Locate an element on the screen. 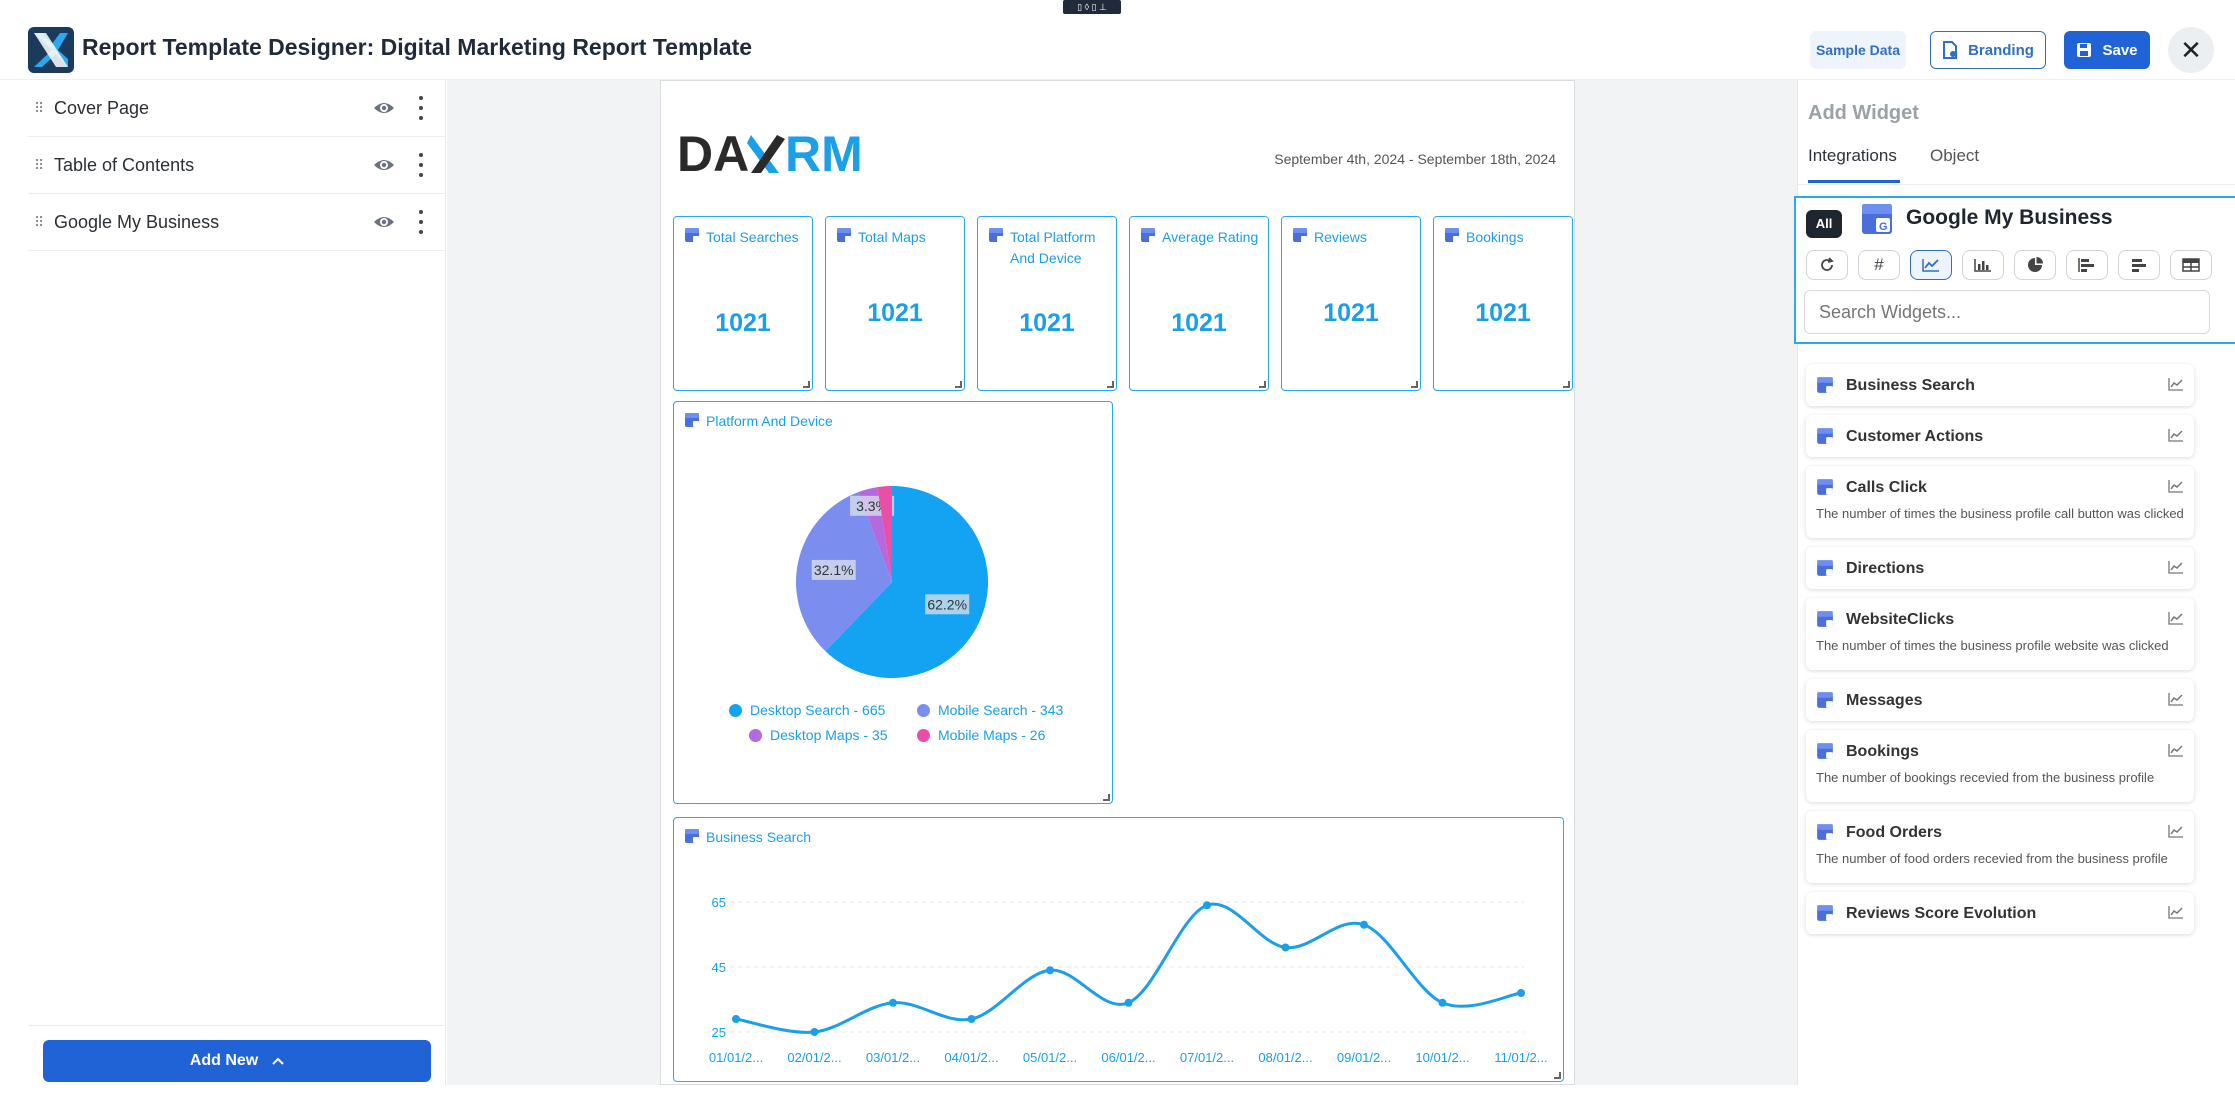 The height and width of the screenshot is (1100, 2235). filter-refresh-button is located at coordinates (1827, 265).